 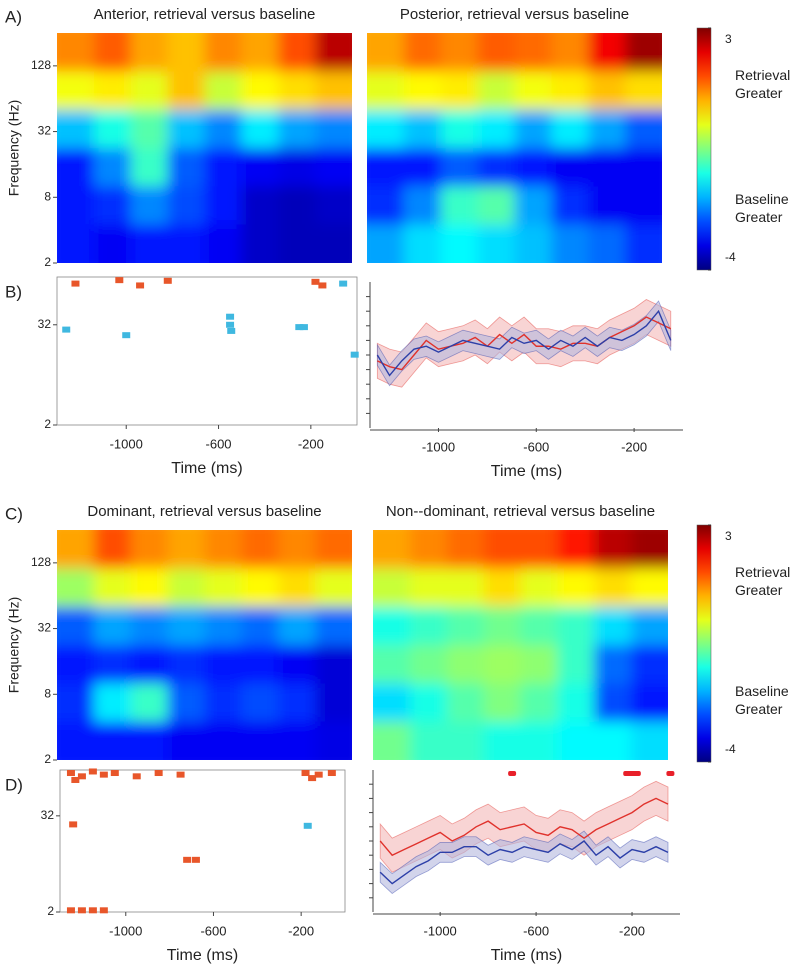 What do you see at coordinates (526, 471) in the screenshot?
I see `x-axis-label: Time (ms)` at bounding box center [526, 471].